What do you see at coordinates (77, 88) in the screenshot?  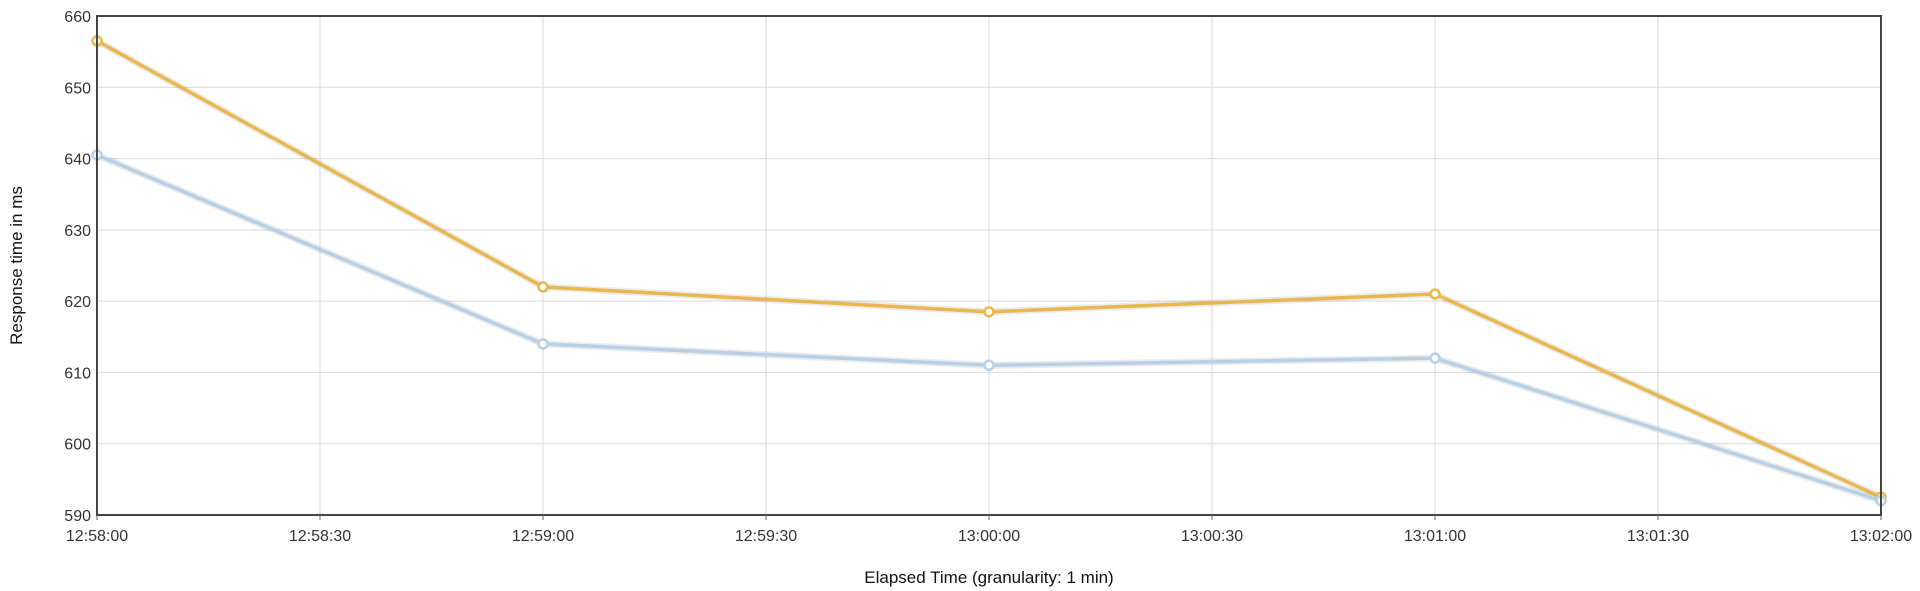 I see `y-tick-label: 650` at bounding box center [77, 88].